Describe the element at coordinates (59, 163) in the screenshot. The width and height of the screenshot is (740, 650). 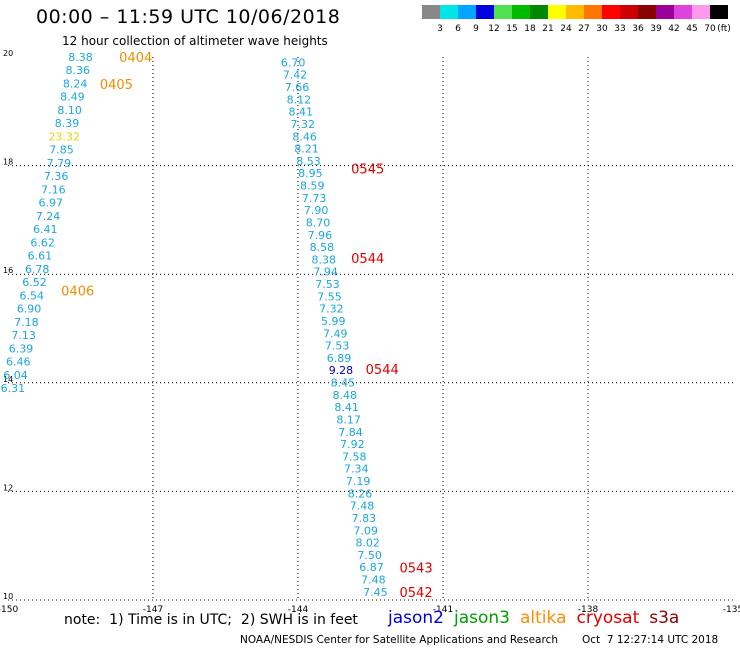
I see `wave-height-value: 7.79` at that location.